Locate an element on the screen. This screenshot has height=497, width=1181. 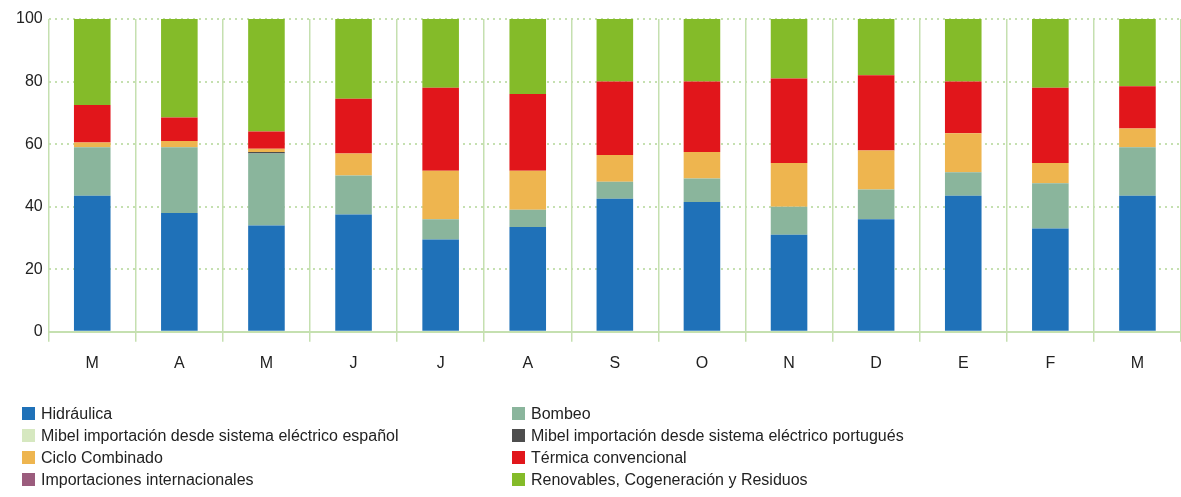
y-tick-label: 100 is located at coordinates (29, 18).